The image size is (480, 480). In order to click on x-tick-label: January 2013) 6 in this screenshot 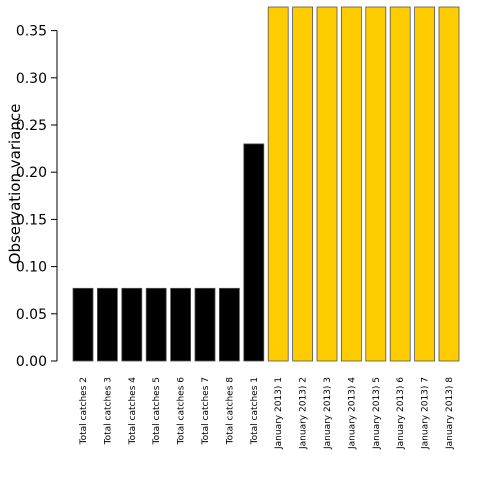, I will do `click(401, 413)`.